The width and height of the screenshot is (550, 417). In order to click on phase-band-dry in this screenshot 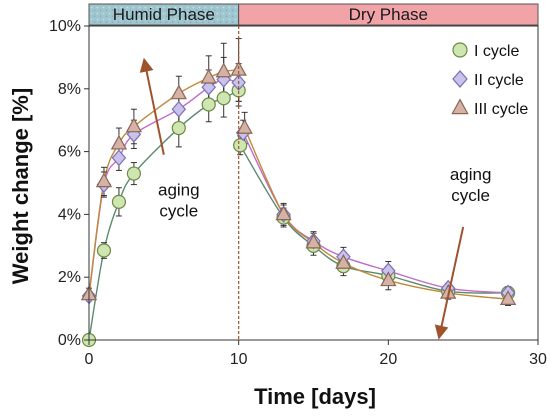, I will do `click(388, 14)`.